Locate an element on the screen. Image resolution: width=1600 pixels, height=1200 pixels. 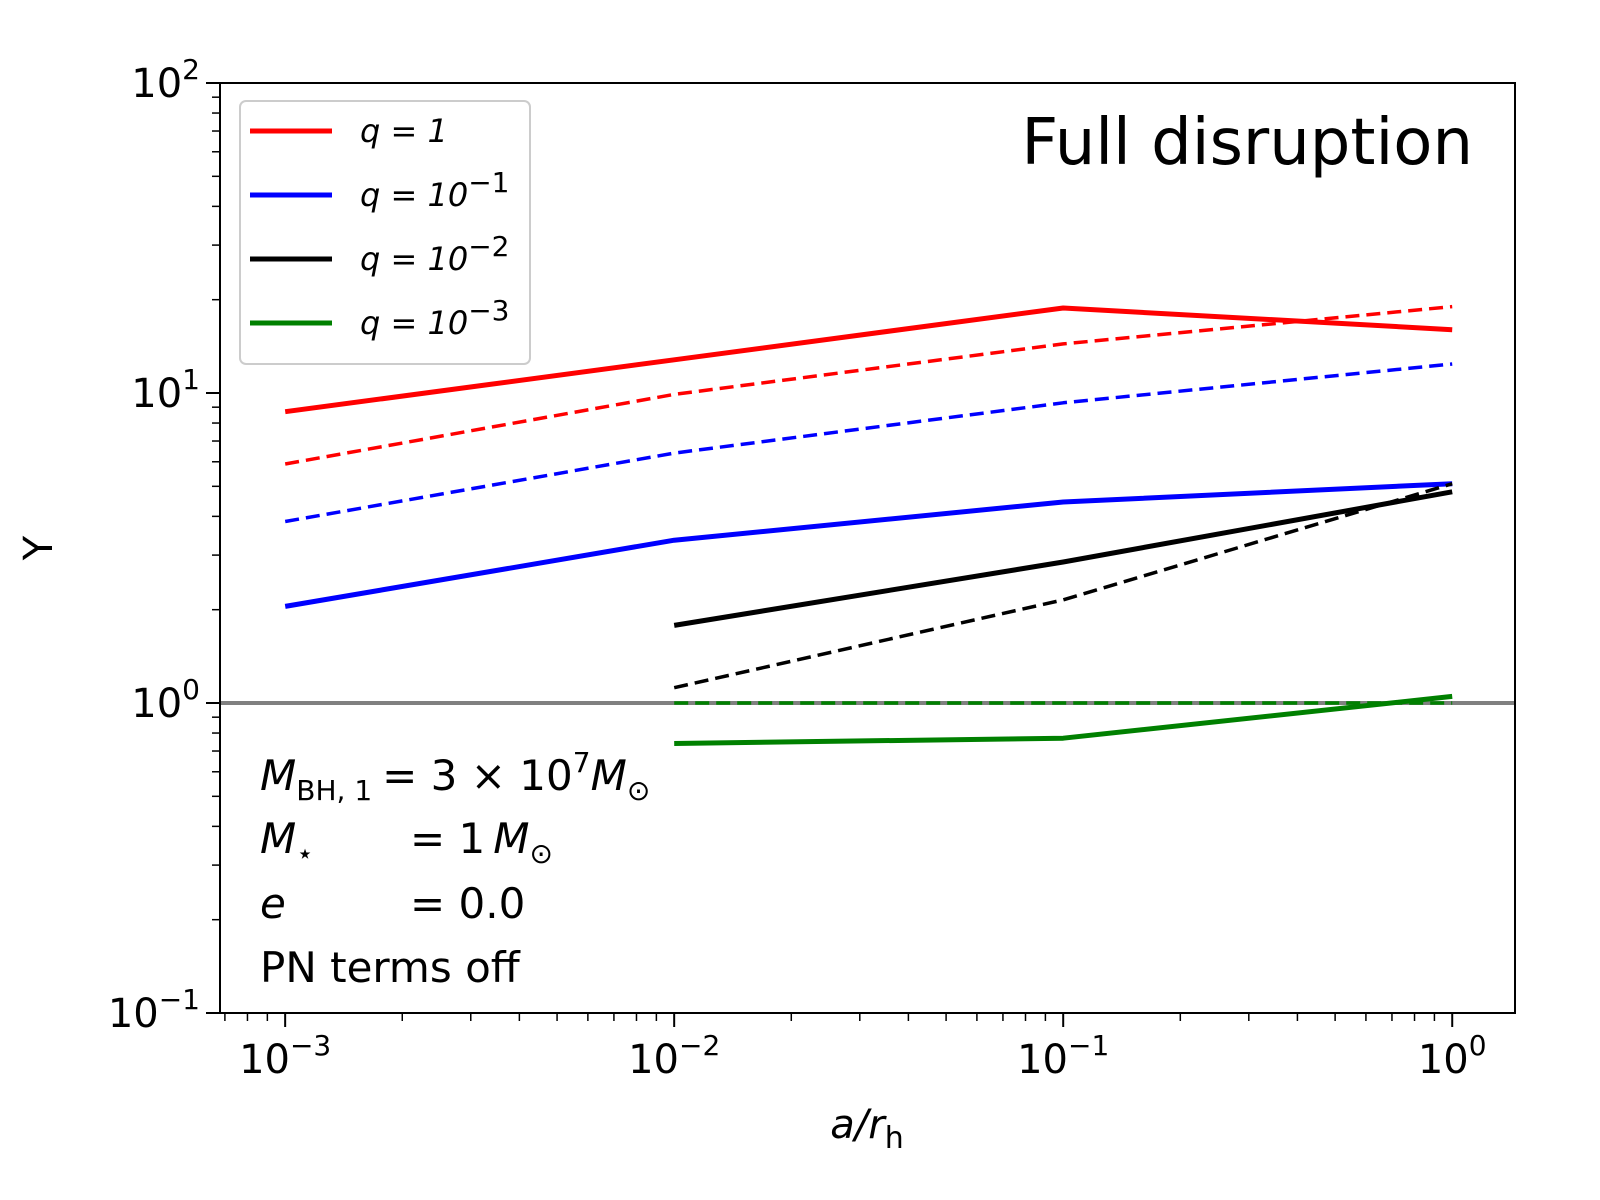
annotation-pn: PN terms off is located at coordinates (390, 967).